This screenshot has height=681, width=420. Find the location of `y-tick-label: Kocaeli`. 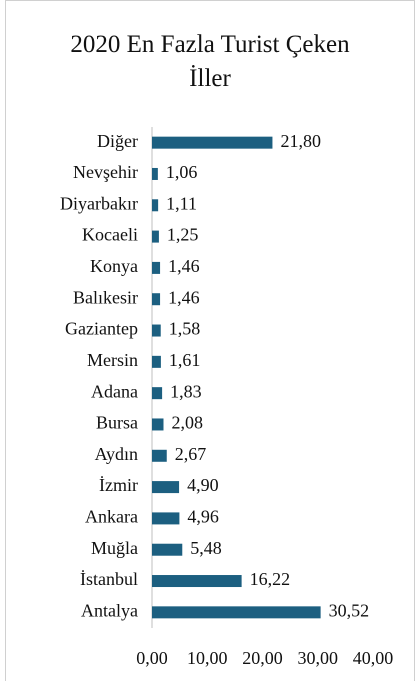

y-tick-label: Kocaeli is located at coordinates (110, 235).